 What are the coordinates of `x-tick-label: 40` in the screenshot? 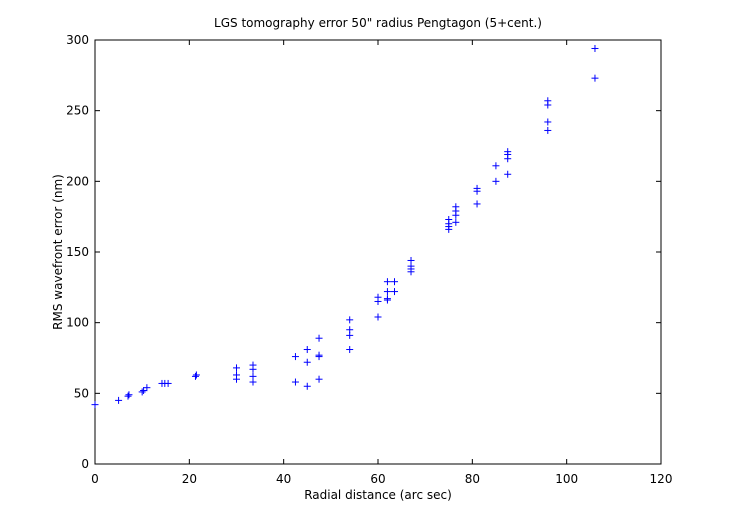 It's located at (283, 479).